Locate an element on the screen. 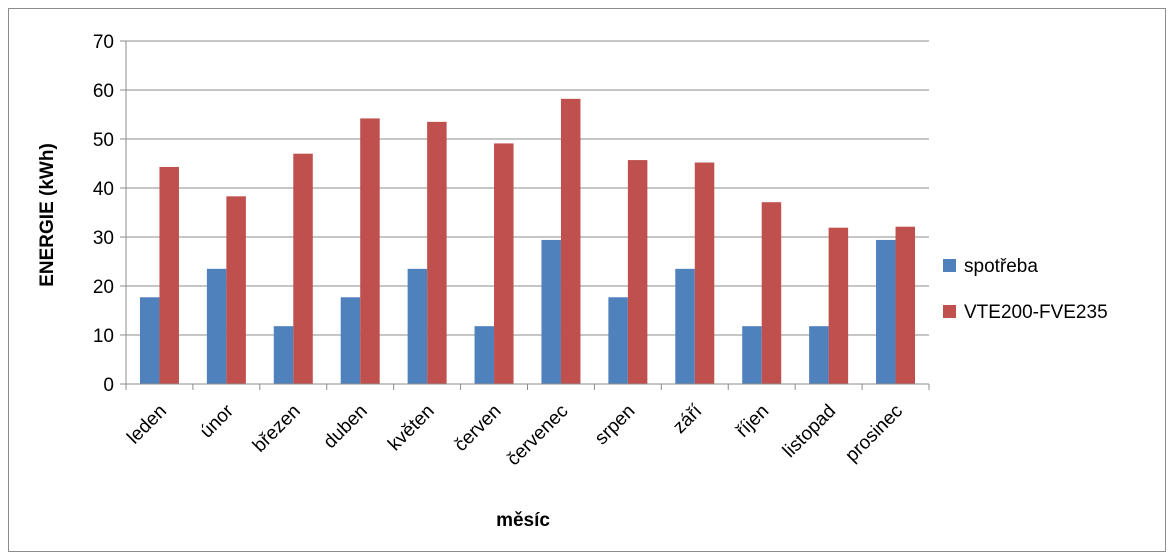  y-tick-label: 40 is located at coordinates (103, 189).